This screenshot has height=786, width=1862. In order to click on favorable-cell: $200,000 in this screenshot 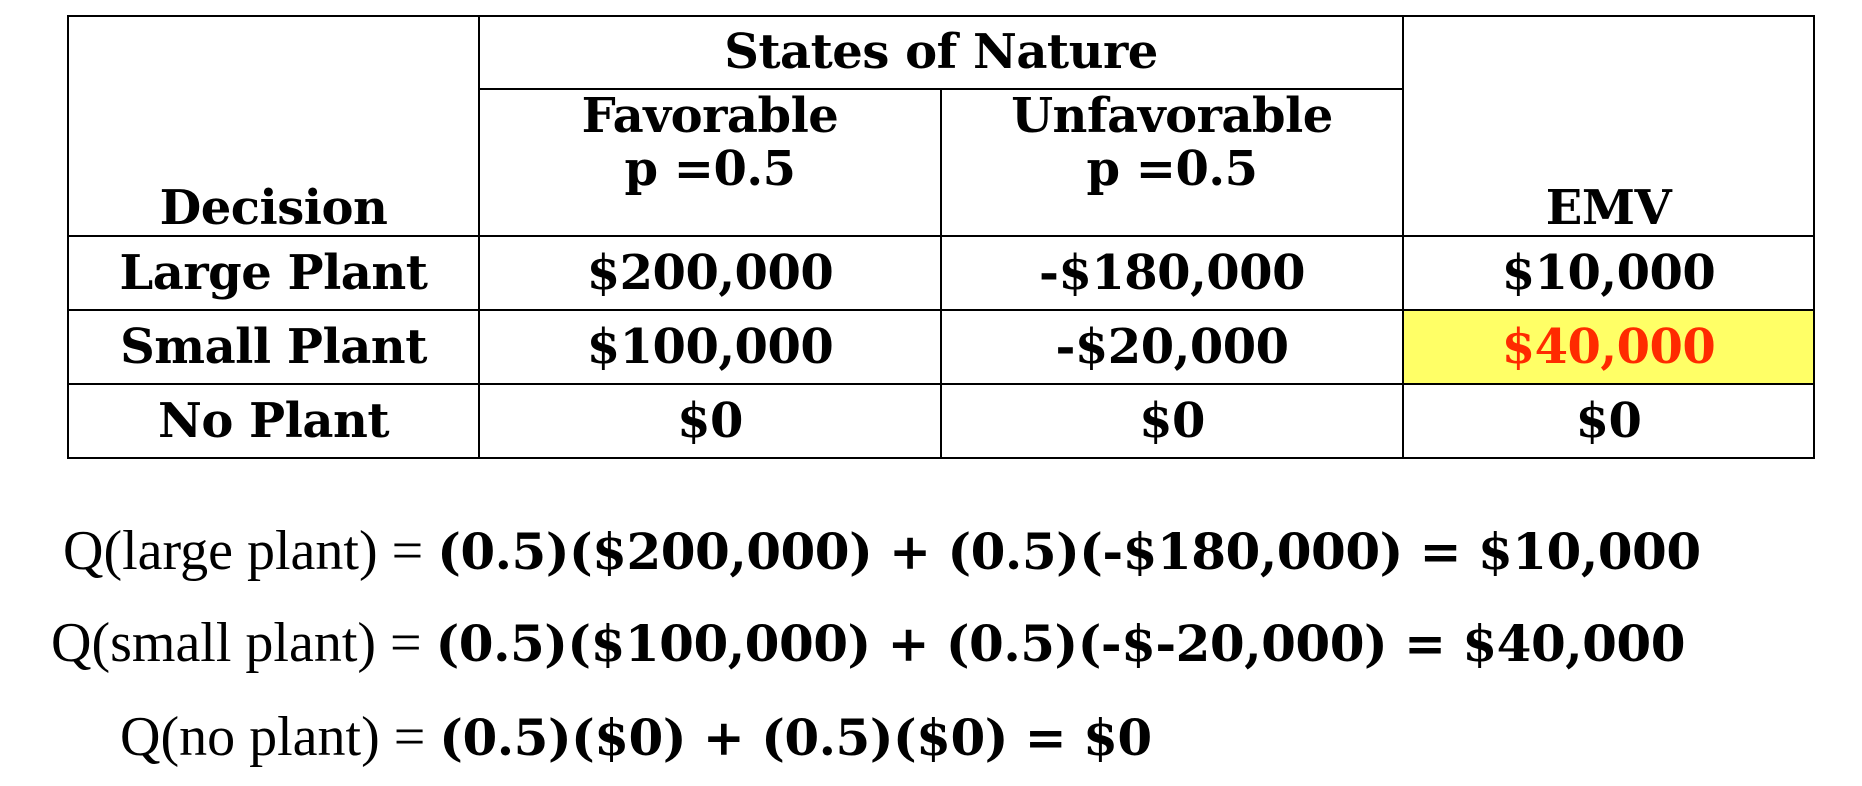, I will do `click(710, 273)`.